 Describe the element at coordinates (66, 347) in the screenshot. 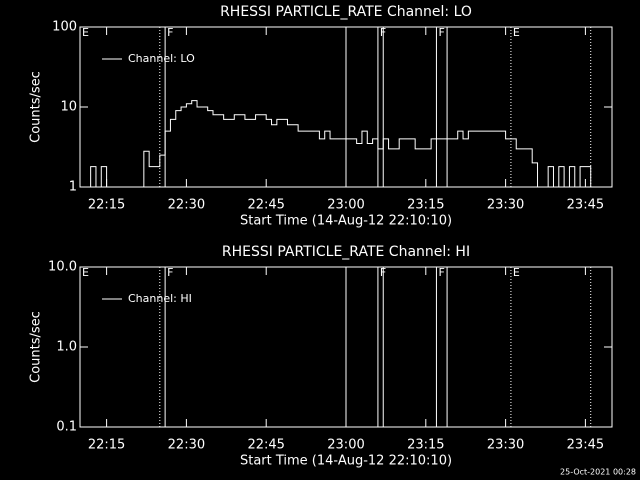

I see `y-tick-label: 1.0` at that location.